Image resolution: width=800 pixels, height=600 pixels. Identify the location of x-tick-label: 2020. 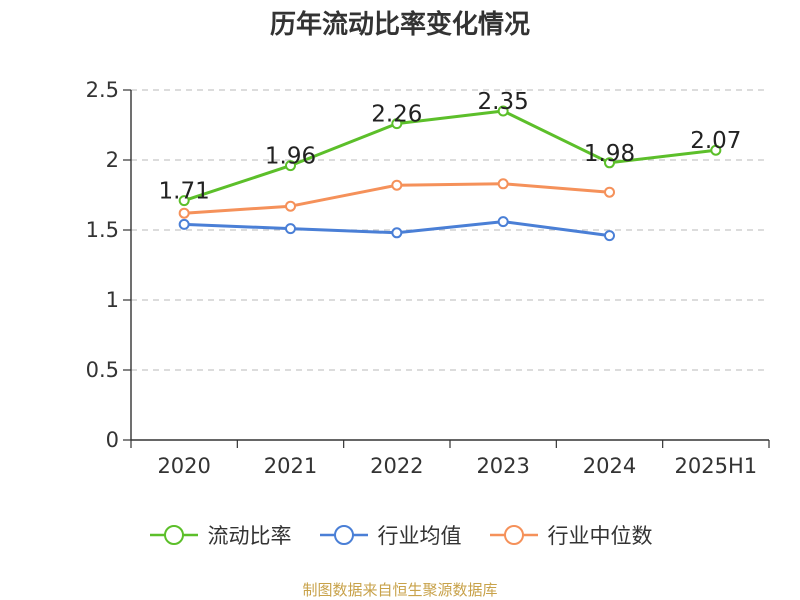
(183, 466).